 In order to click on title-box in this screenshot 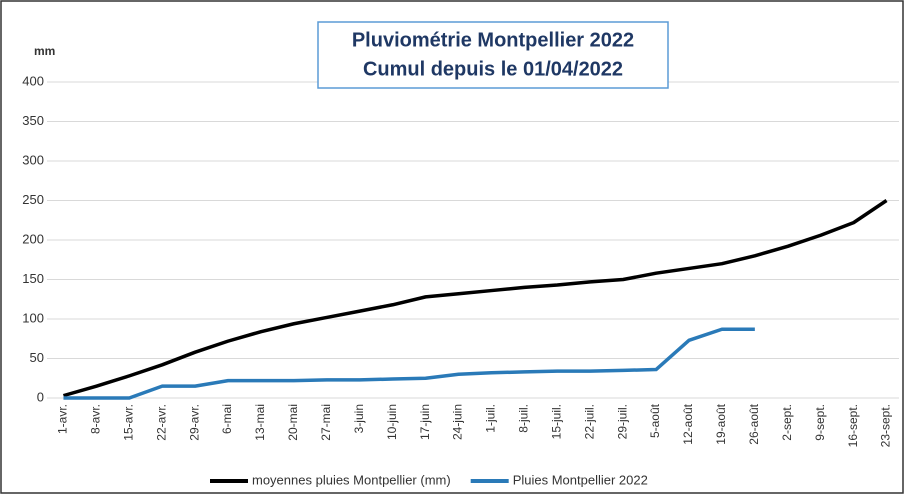, I will do `click(493, 55)`.